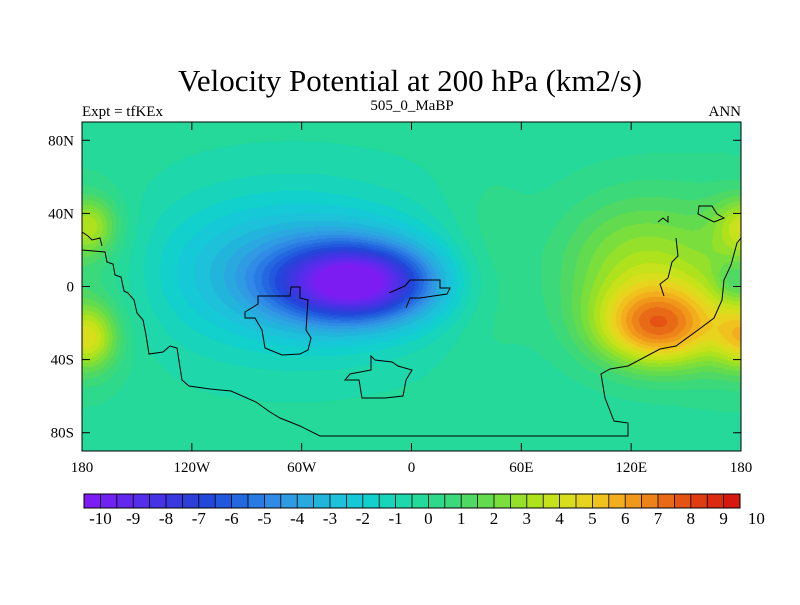 This screenshot has height=605, width=800. I want to click on colorbar-label: 3, so click(527, 518).